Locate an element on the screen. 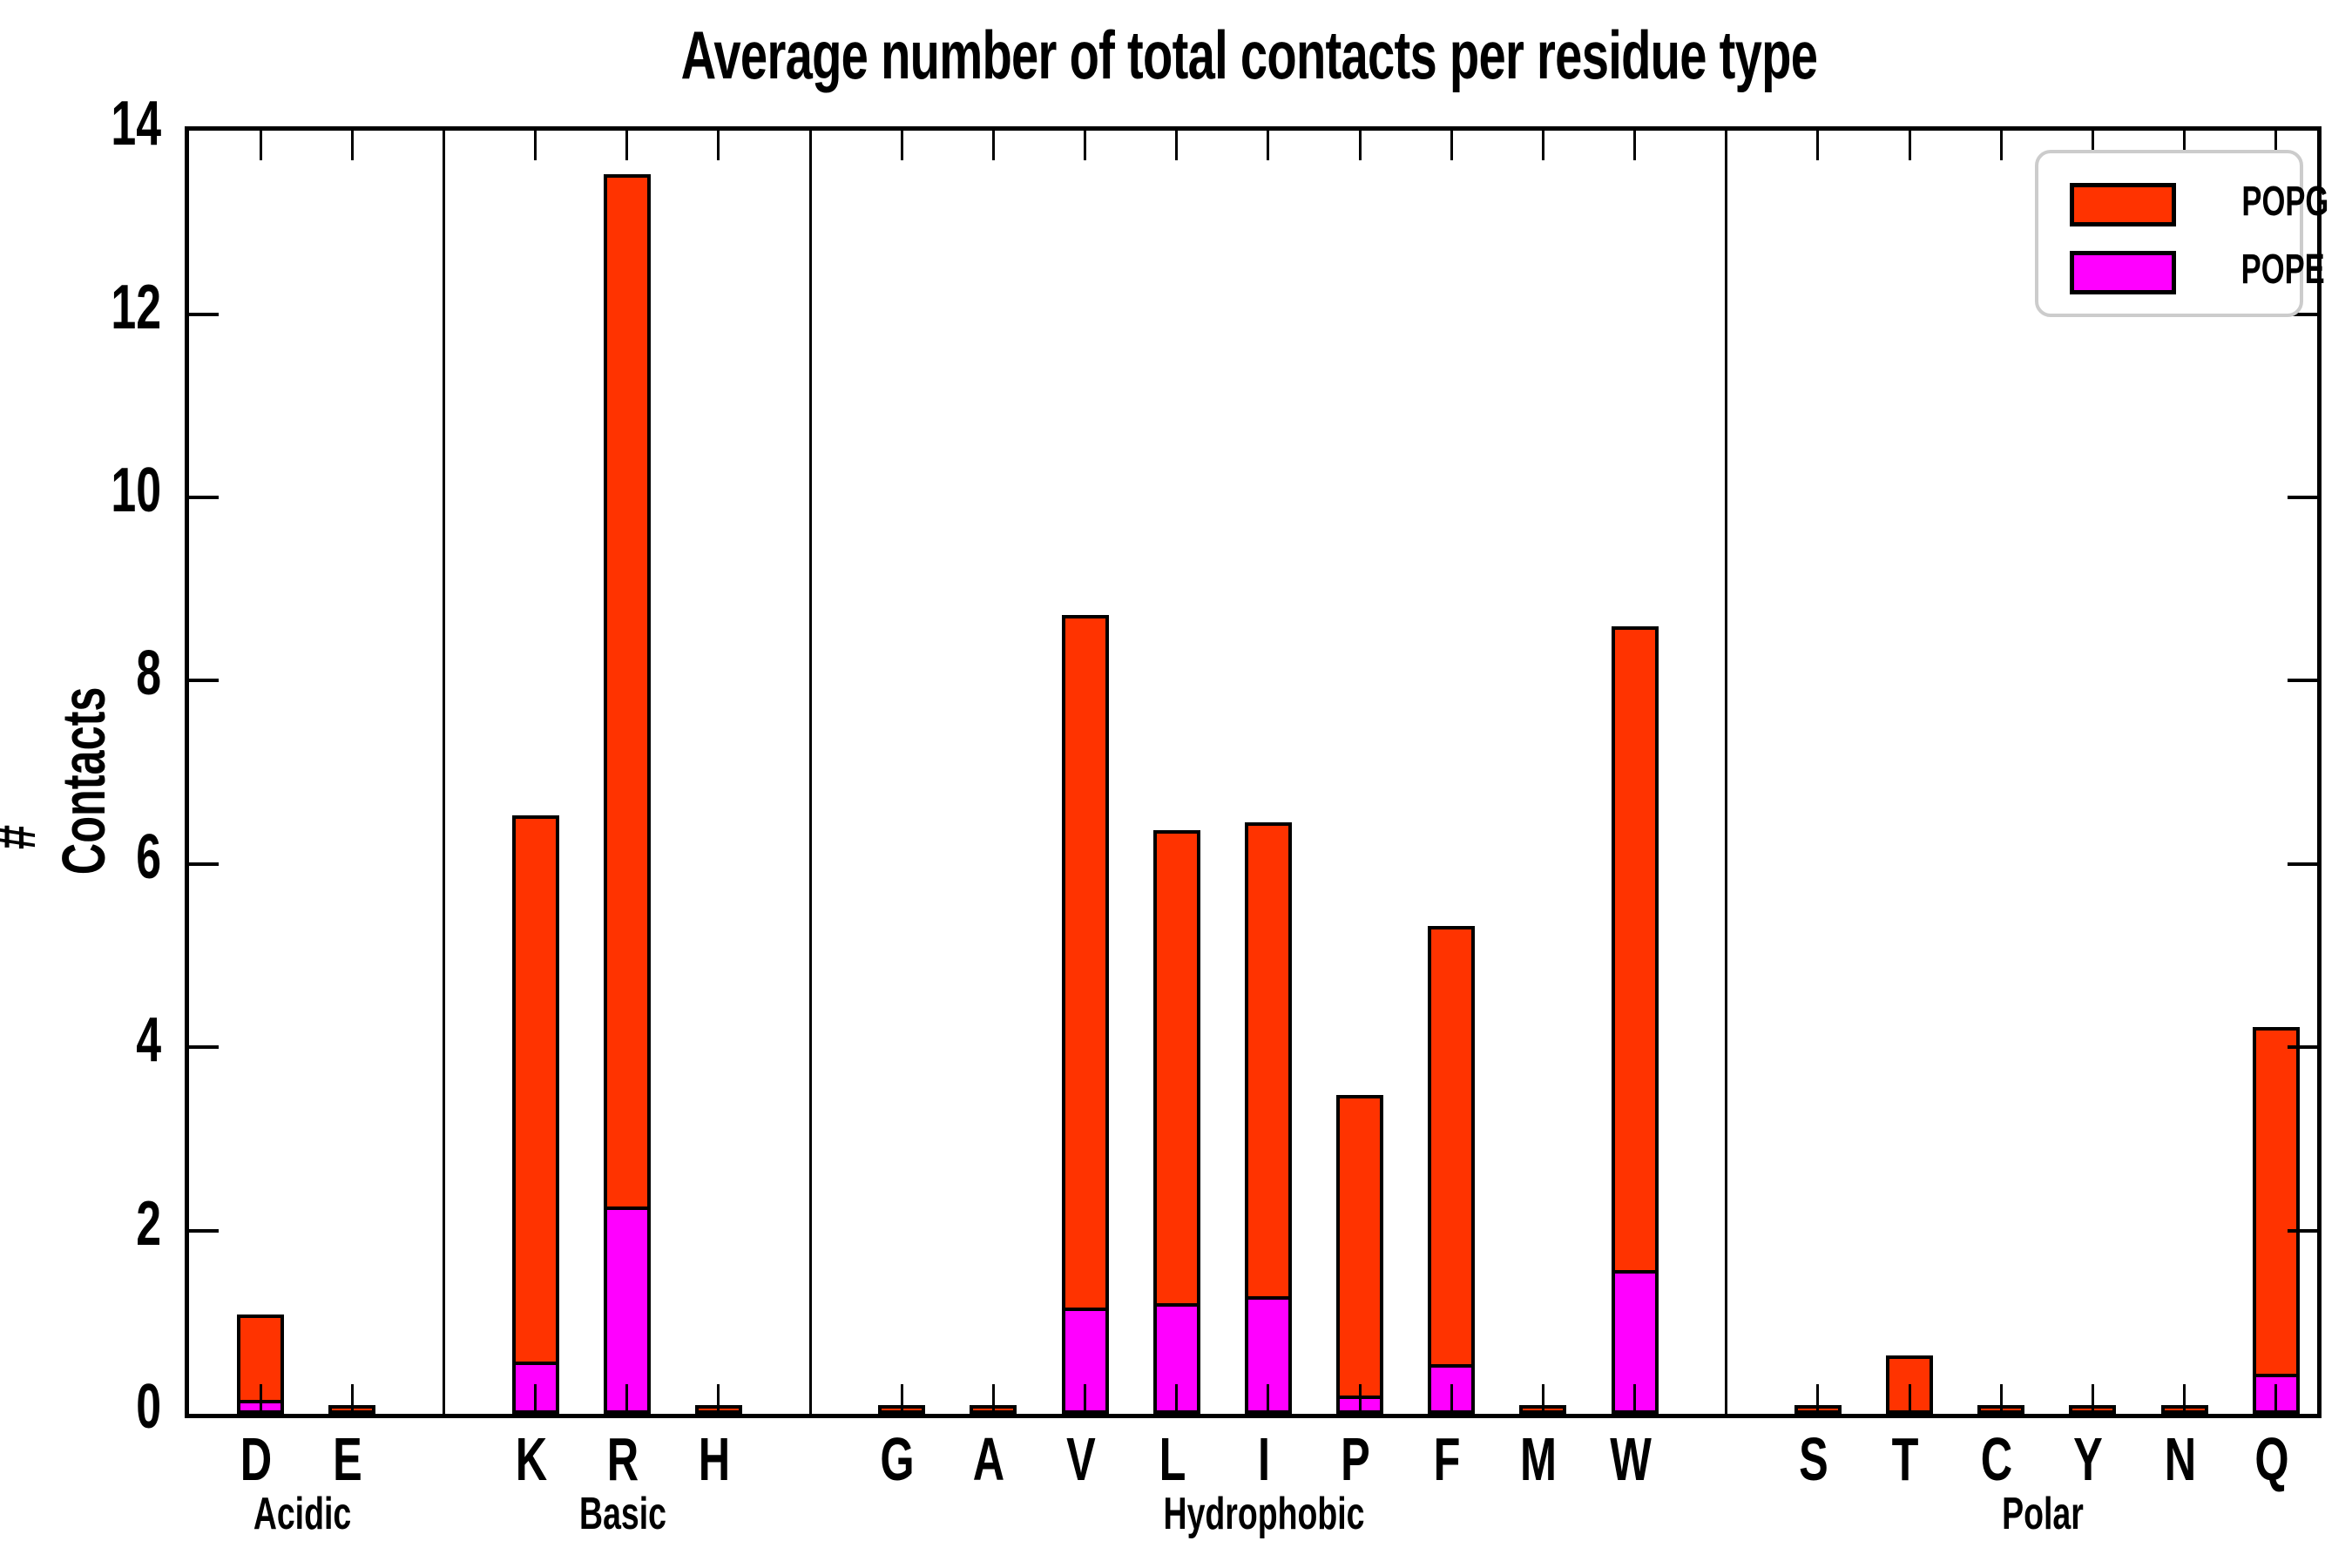 This screenshot has width=2352, height=1568. x-tick-label-N: N is located at coordinates (2180, 1459).